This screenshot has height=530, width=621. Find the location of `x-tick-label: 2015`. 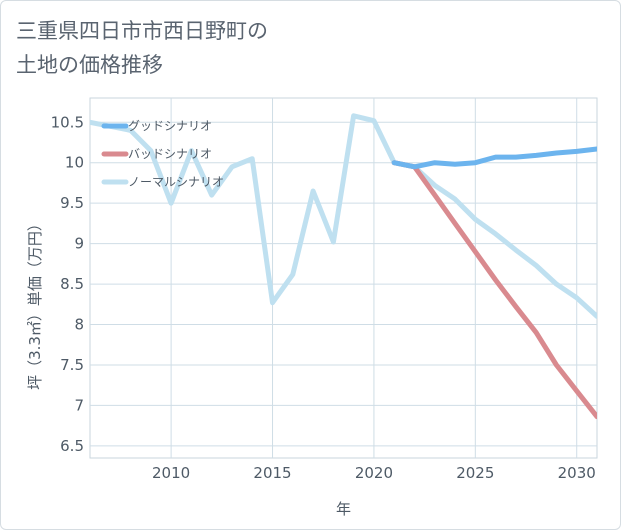

x-tick-label: 2015 is located at coordinates (272, 473).